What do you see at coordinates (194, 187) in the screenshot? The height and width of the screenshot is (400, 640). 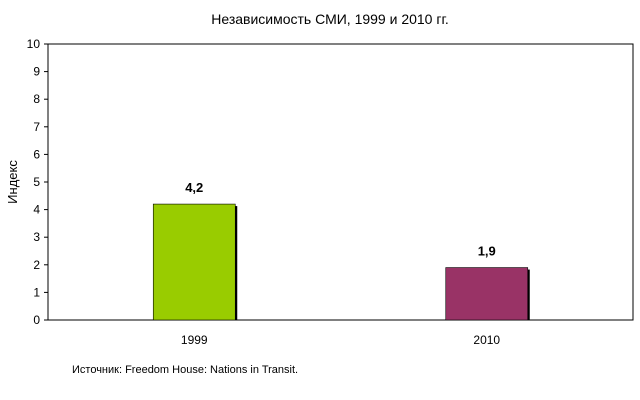 I see `value-label: 4,2` at bounding box center [194, 187].